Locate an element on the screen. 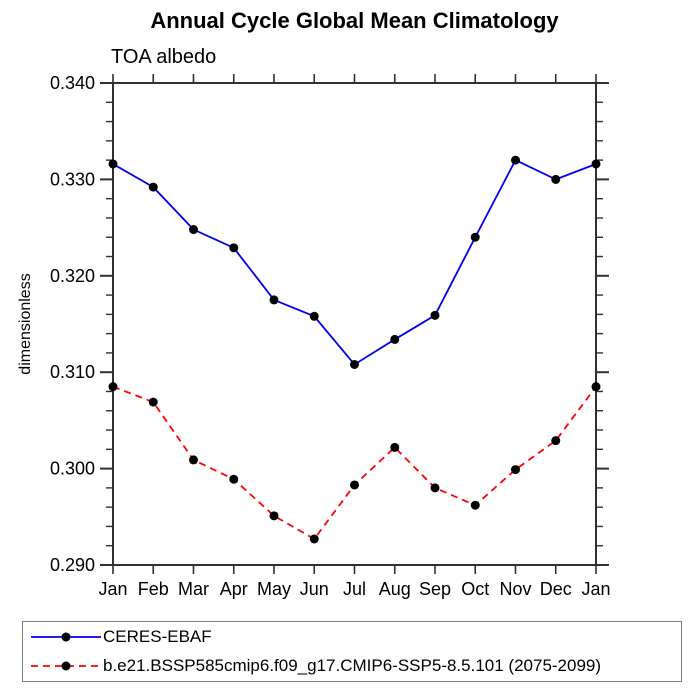 The image size is (700, 700). legend-solid-line-marker-sample is located at coordinates (66, 637).